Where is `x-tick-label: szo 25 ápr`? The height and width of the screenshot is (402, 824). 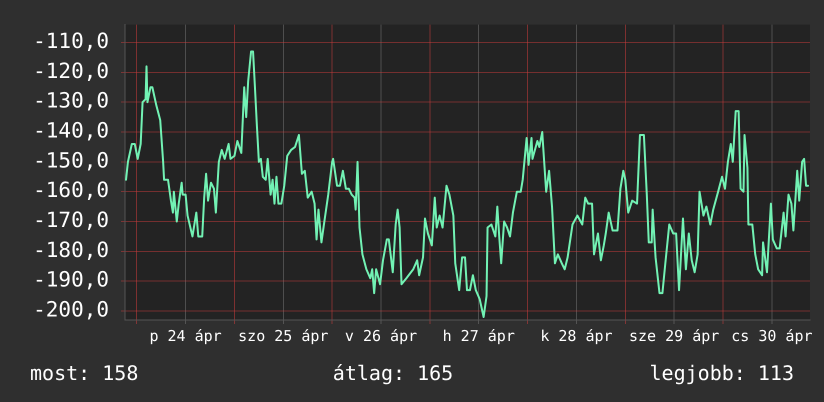
x-tick-label: szo 25 ápr is located at coordinates (283, 335).